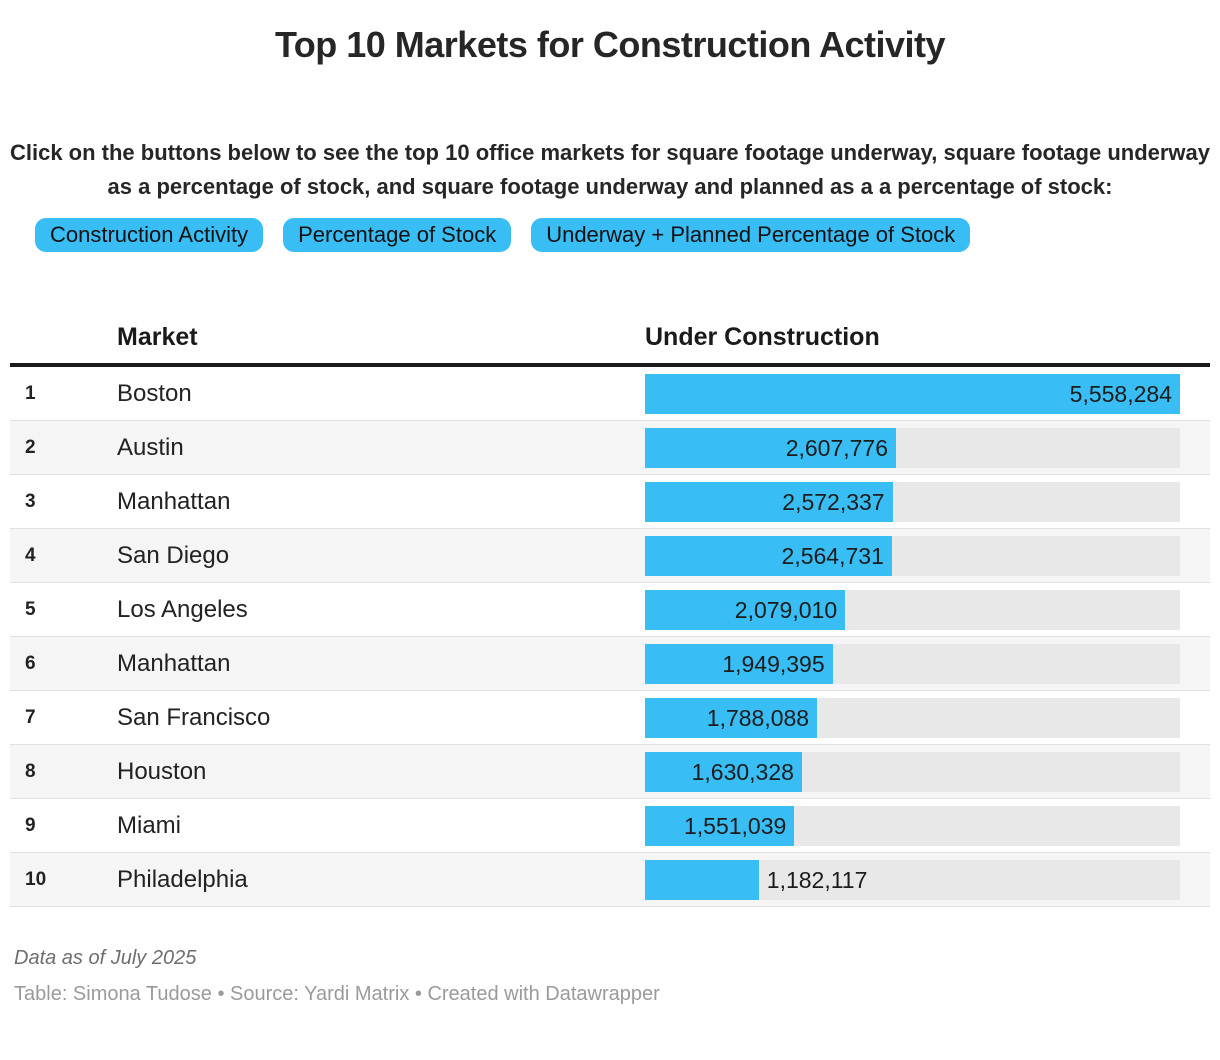 This screenshot has height=1060, width=1220. What do you see at coordinates (30, 555) in the screenshot?
I see `row-rank: 4` at bounding box center [30, 555].